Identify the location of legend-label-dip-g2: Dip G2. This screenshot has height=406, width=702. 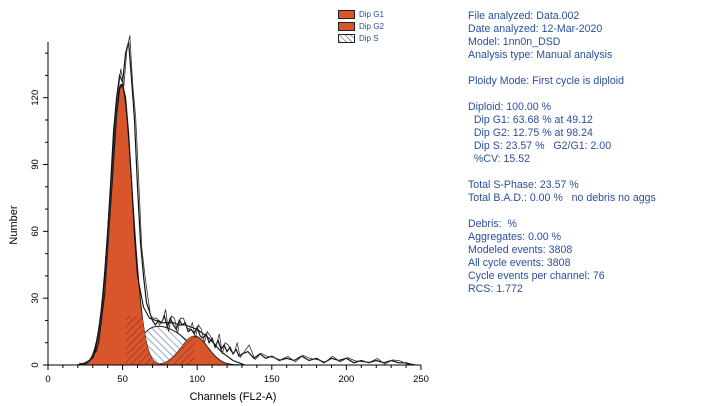
(371, 26).